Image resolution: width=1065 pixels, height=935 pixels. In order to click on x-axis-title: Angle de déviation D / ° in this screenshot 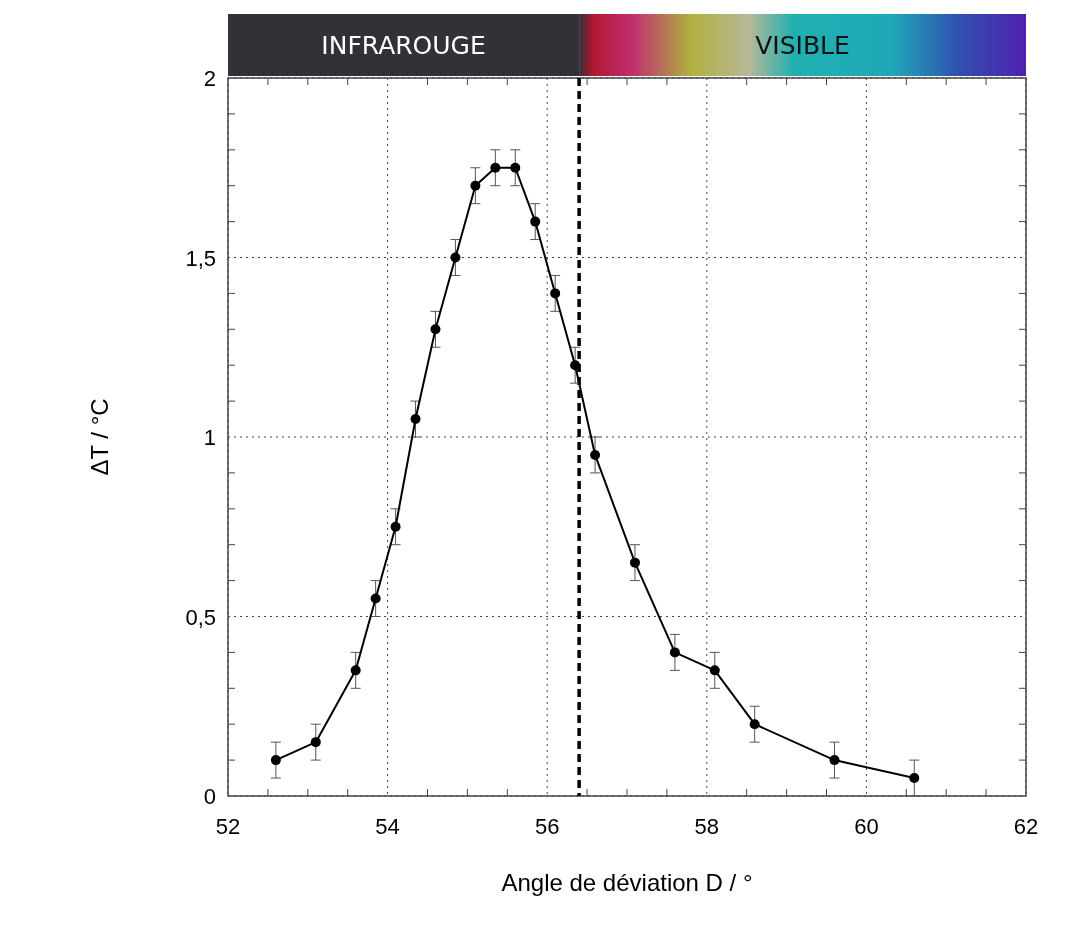, I will do `click(627, 882)`.